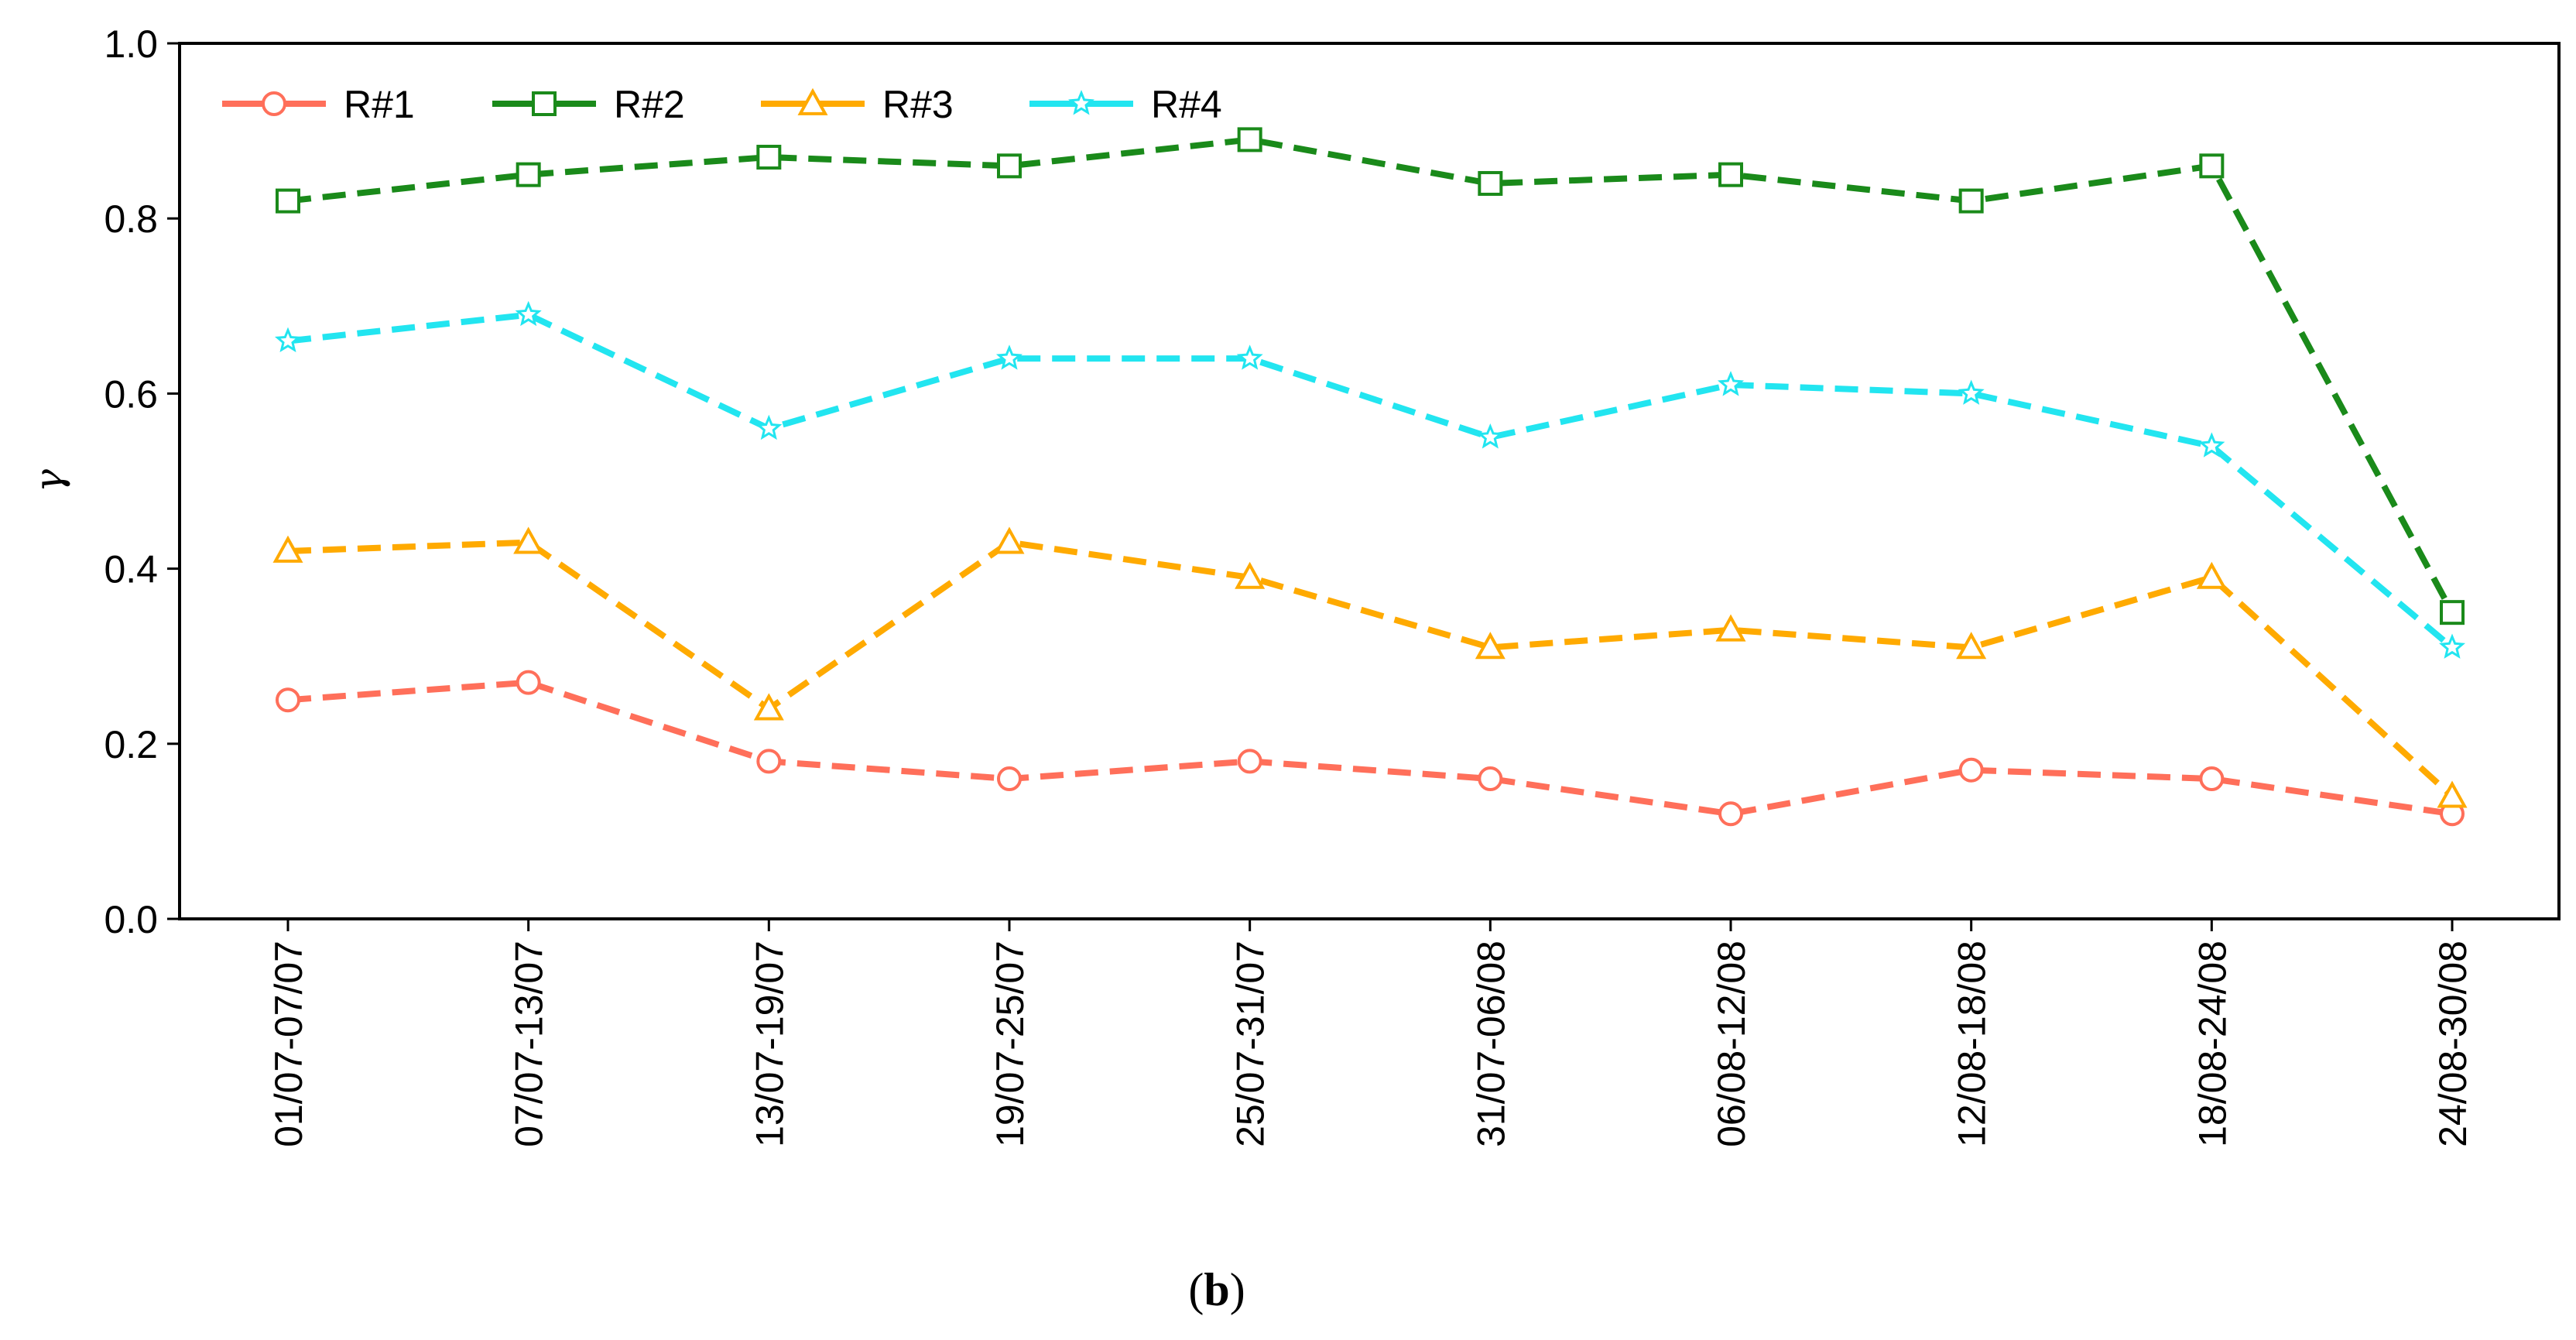  I want to click on legend-label: R#3, so click(918, 104).